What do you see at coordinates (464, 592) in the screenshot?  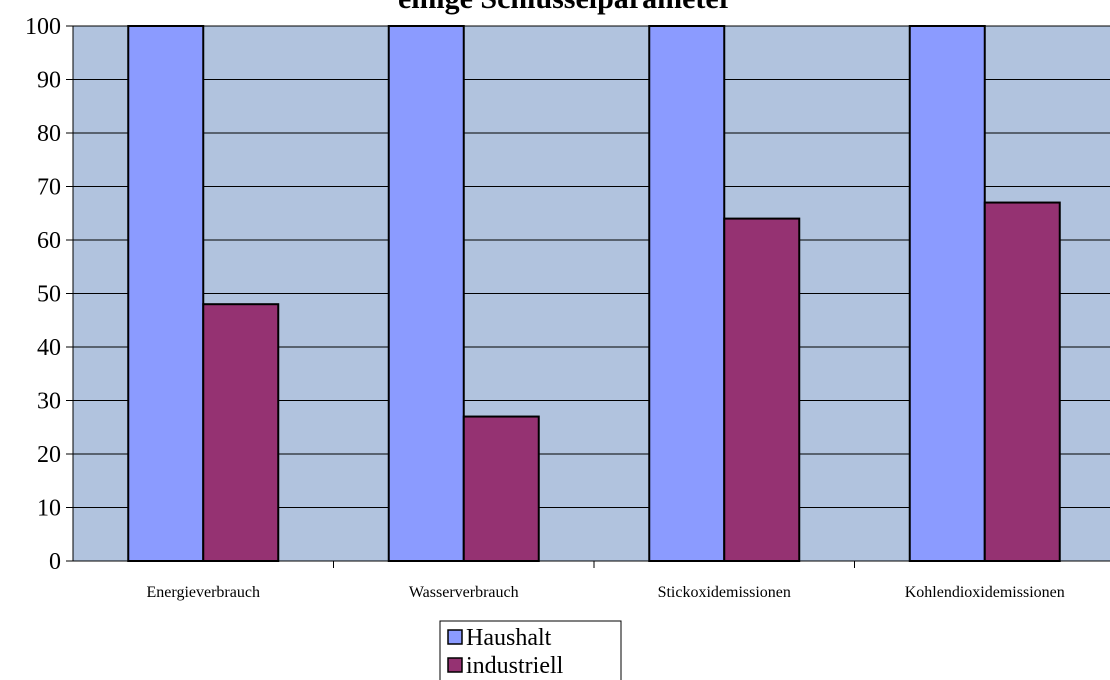 I see `x-tick-label: Wasserverbrauch` at bounding box center [464, 592].